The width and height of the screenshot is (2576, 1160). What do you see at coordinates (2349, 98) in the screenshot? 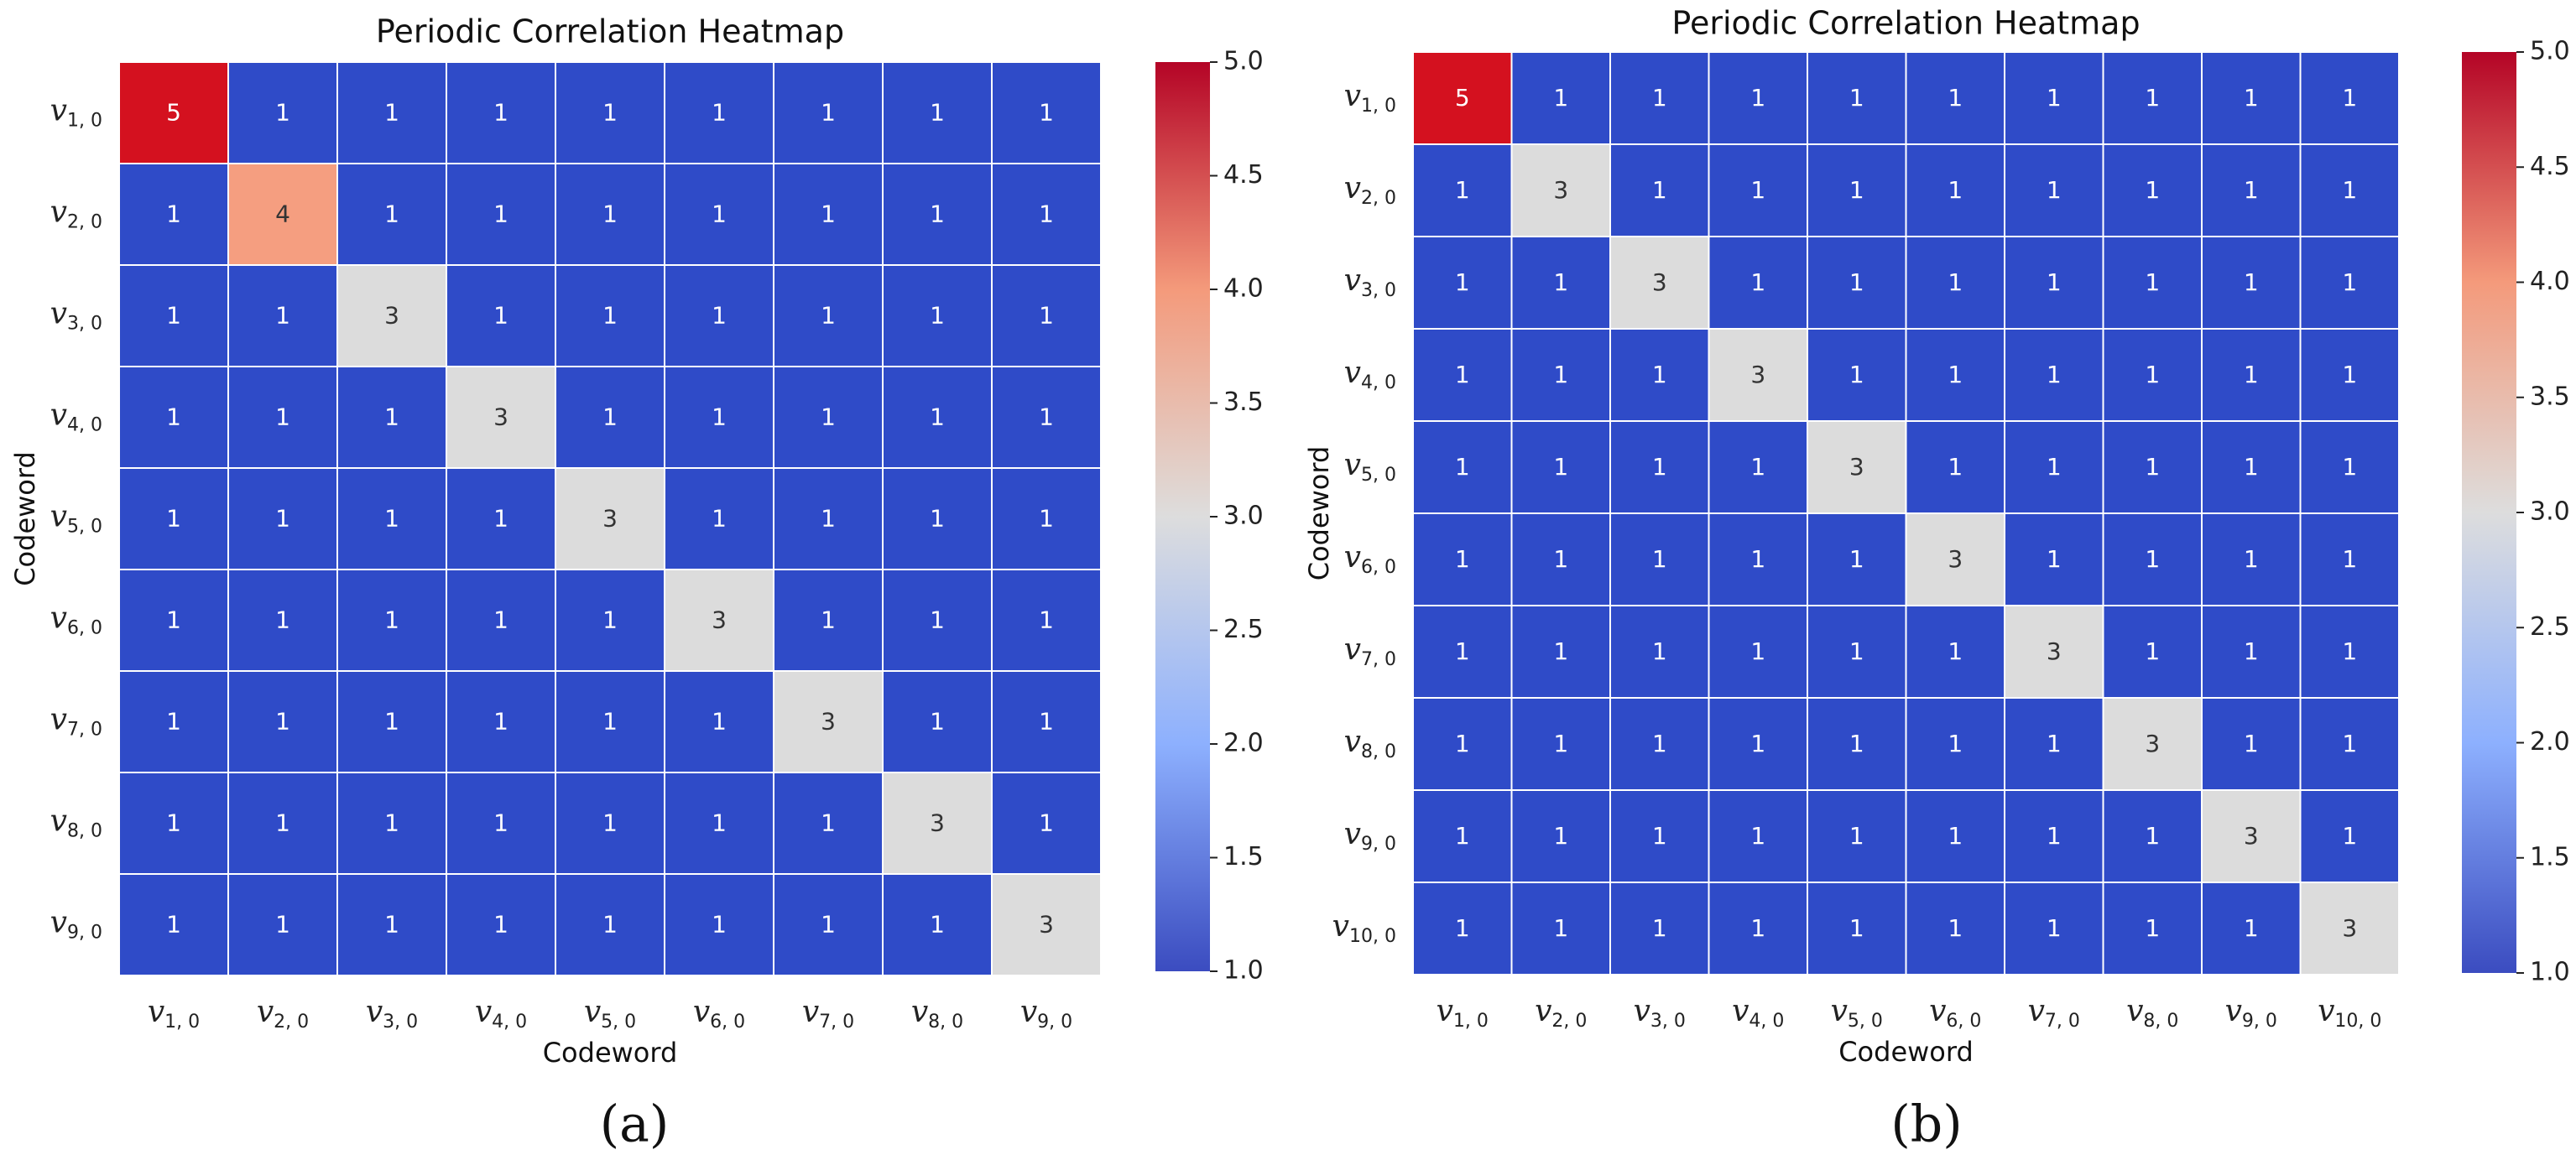
I see `cell-value-r1-c10: 1` at bounding box center [2349, 98].